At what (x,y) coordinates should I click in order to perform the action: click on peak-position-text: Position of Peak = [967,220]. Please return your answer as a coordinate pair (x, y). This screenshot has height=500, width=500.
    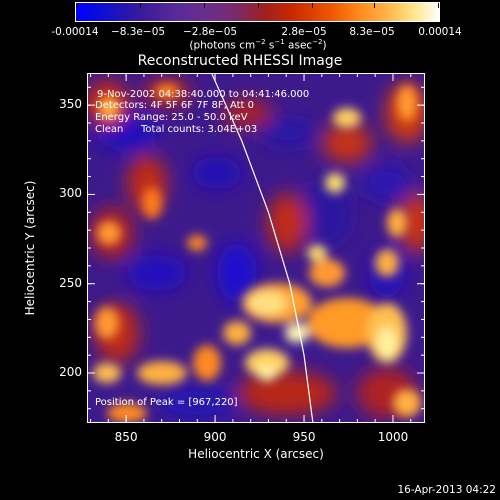
    Looking at the image, I should click on (166, 402).